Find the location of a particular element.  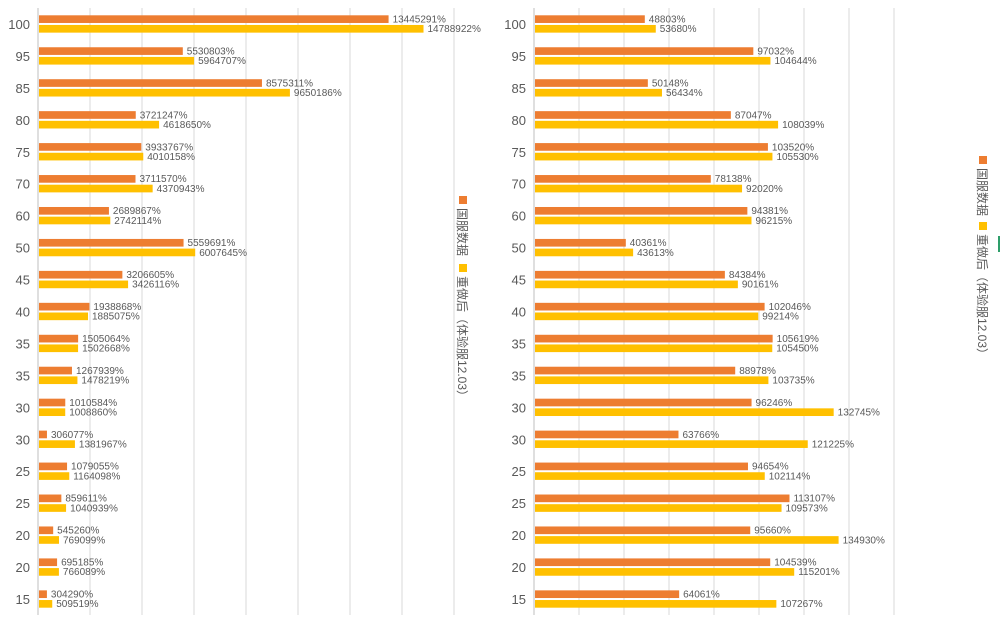

right-data-label-series1: 94654% is located at coordinates (770, 467).